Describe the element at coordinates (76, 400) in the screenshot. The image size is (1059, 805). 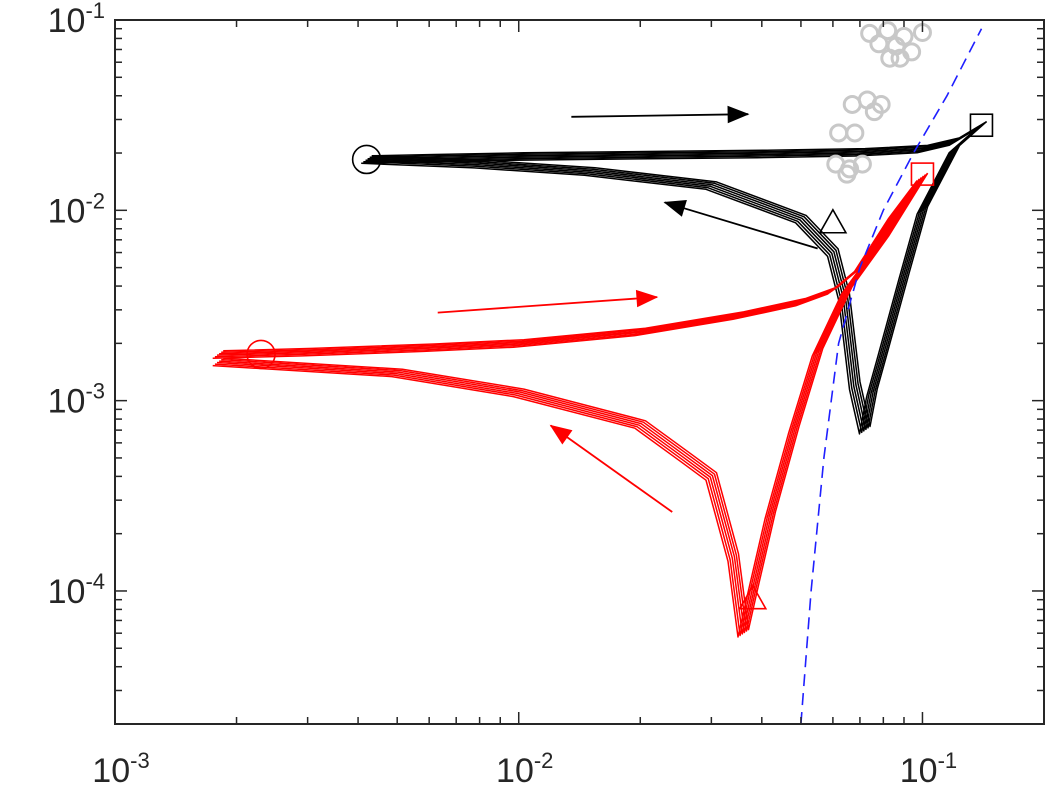
I see `y-tick-label: 10⁻³` at that location.